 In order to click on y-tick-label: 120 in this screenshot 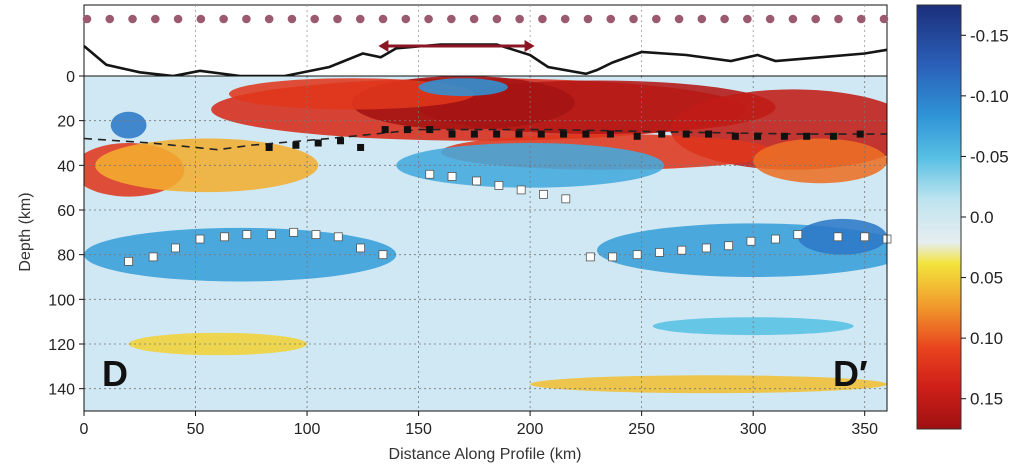, I will do `click(61, 345)`.